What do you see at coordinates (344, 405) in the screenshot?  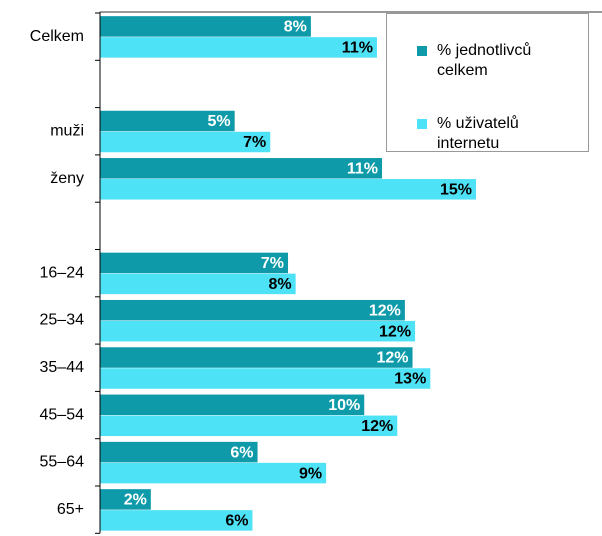 I see `value-label: 10%` at bounding box center [344, 405].